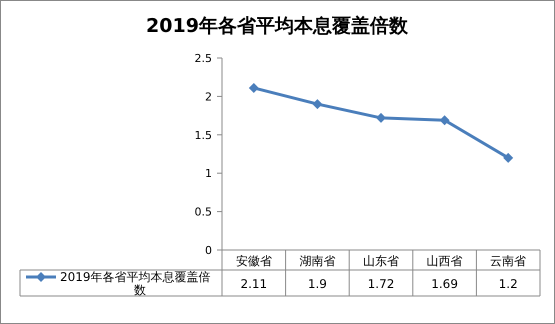 The width and height of the screenshot is (555, 324). What do you see at coordinates (444, 261) in the screenshot?
I see `x-tick-label: 山西省` at bounding box center [444, 261].